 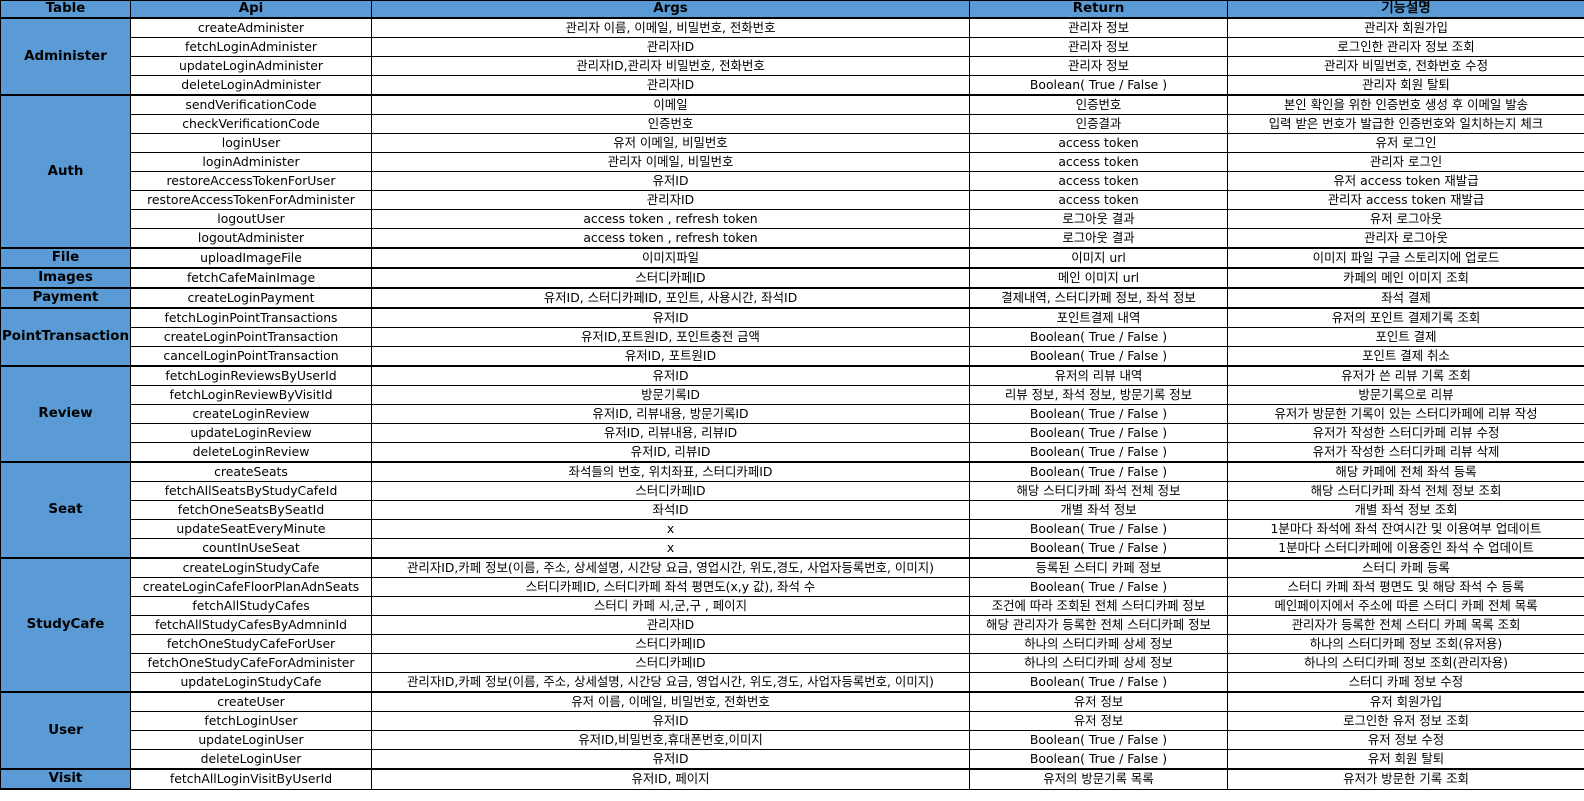 What do you see at coordinates (1405, 740) in the screenshot?
I see `description-cell: 유저 정보 수정` at bounding box center [1405, 740].